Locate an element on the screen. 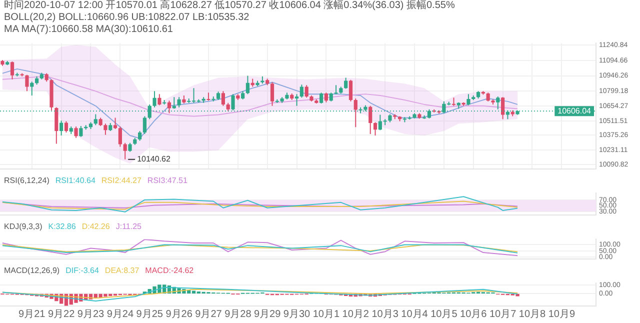  chart-title: MACD(12,26,9) is located at coordinates (32, 270).